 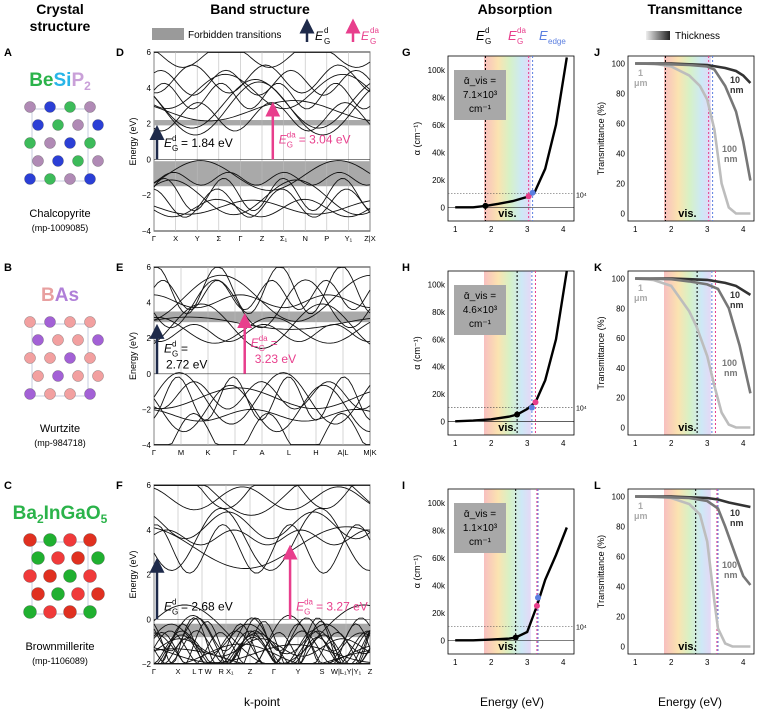 I want to click on panel-letter-D: D, so click(x=120, y=53).